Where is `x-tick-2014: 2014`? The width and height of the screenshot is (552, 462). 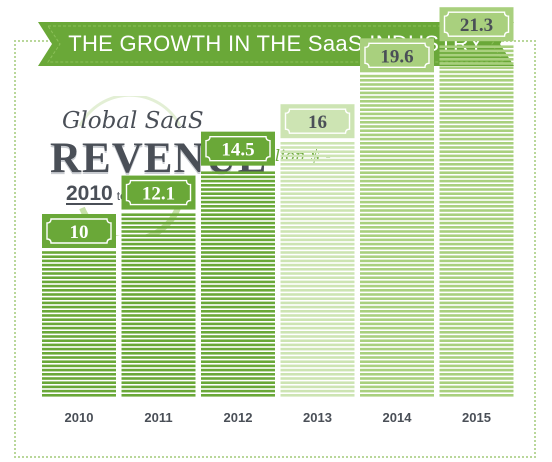 x-tick-2014: 2014 is located at coordinates (398, 417).